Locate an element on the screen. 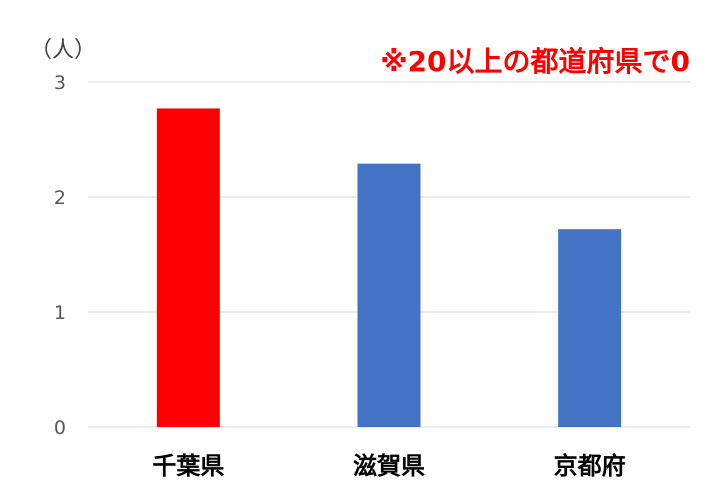  category-labels: 千葉県 滋賀県 京都府 is located at coordinates (388, 466).